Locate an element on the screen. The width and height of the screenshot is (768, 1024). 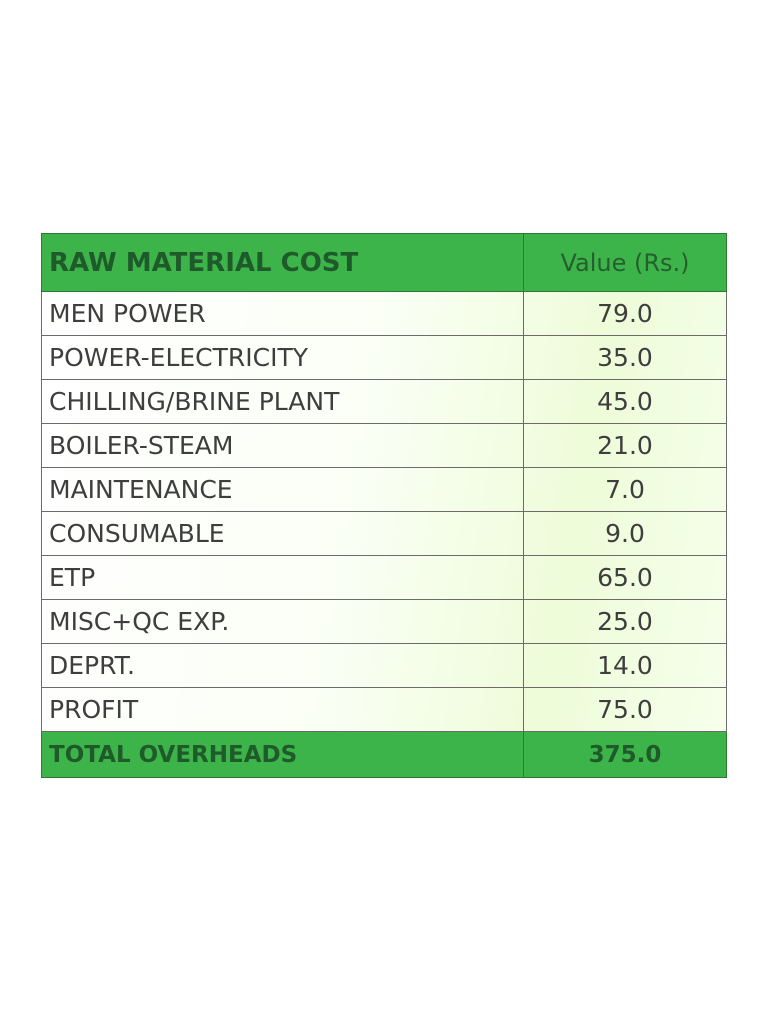
header-cell: RAW MATERIAL COST is located at coordinates (282, 262).